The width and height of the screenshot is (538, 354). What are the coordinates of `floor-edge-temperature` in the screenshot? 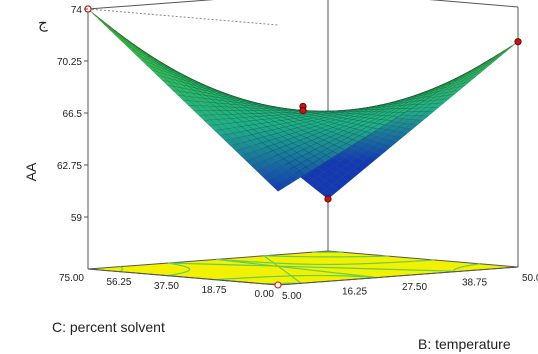 It's located at (398, 276).